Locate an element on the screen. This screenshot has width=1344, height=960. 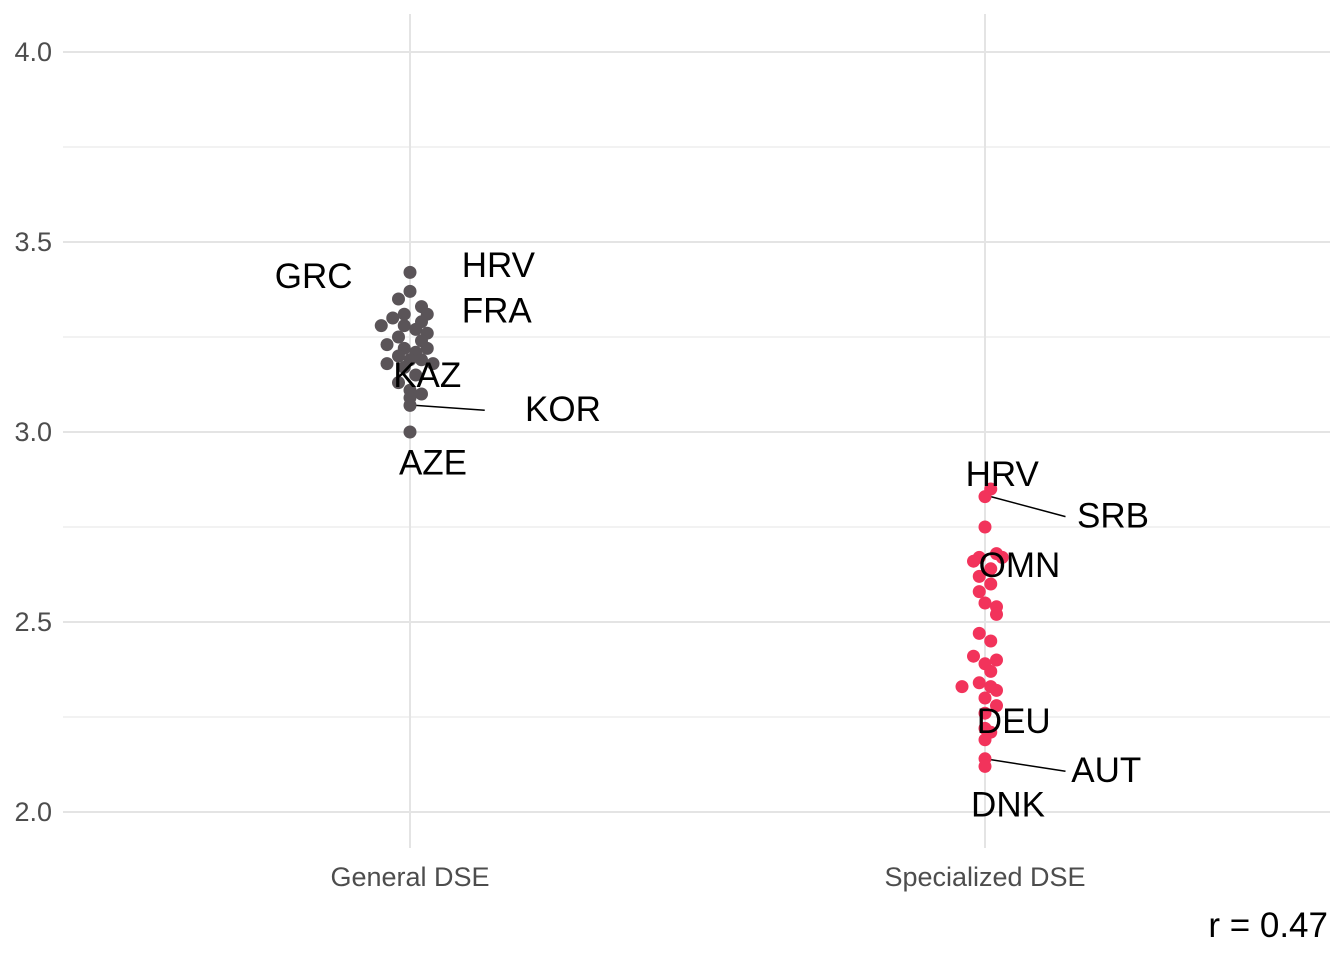
y-tick-label: 2.5 is located at coordinates (33, 622).